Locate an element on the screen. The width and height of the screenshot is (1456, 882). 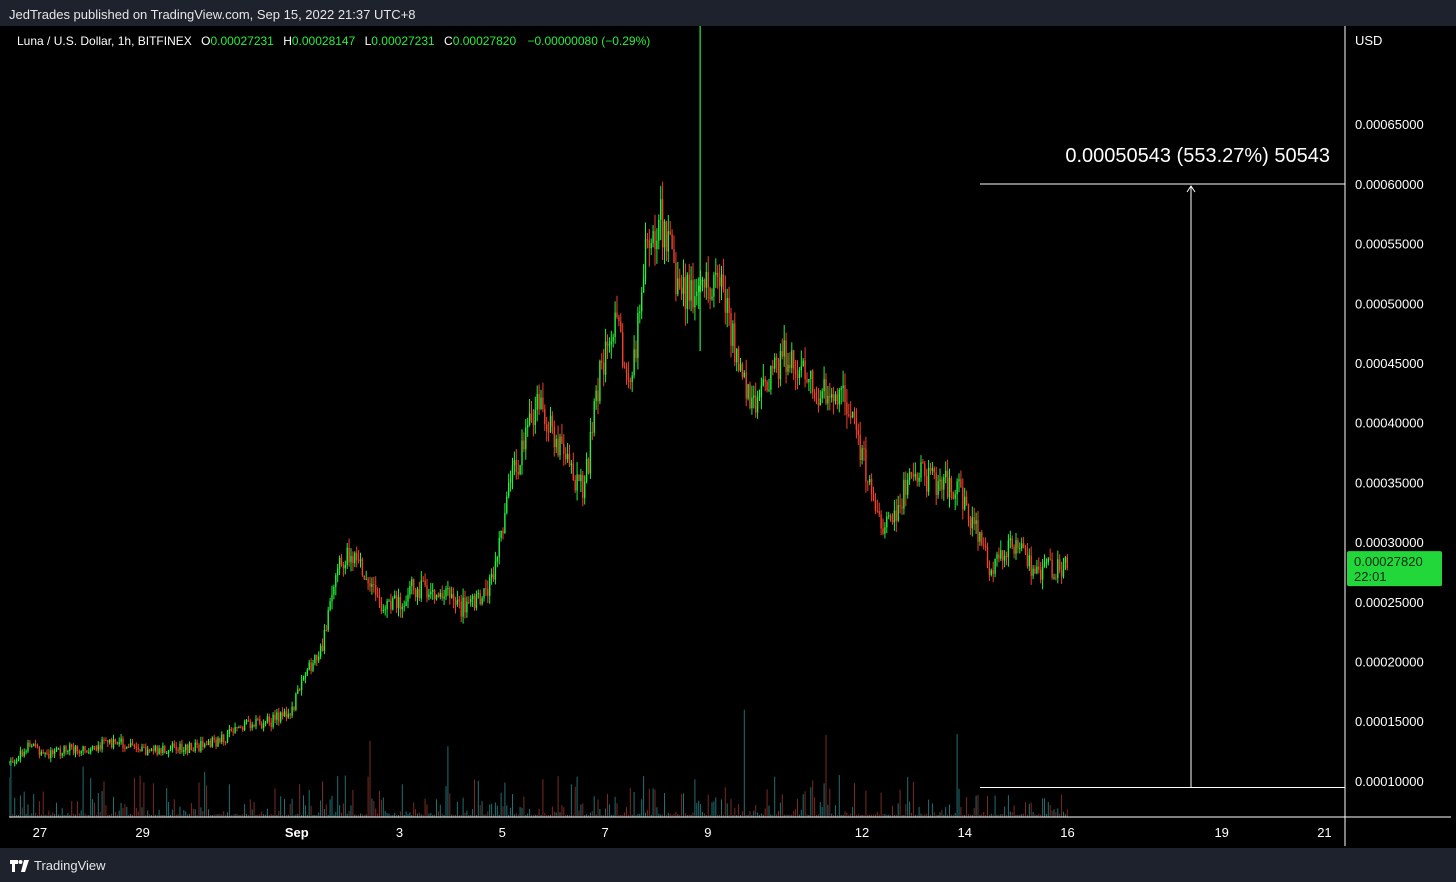
legend-close-label: C is located at coordinates (448, 41).